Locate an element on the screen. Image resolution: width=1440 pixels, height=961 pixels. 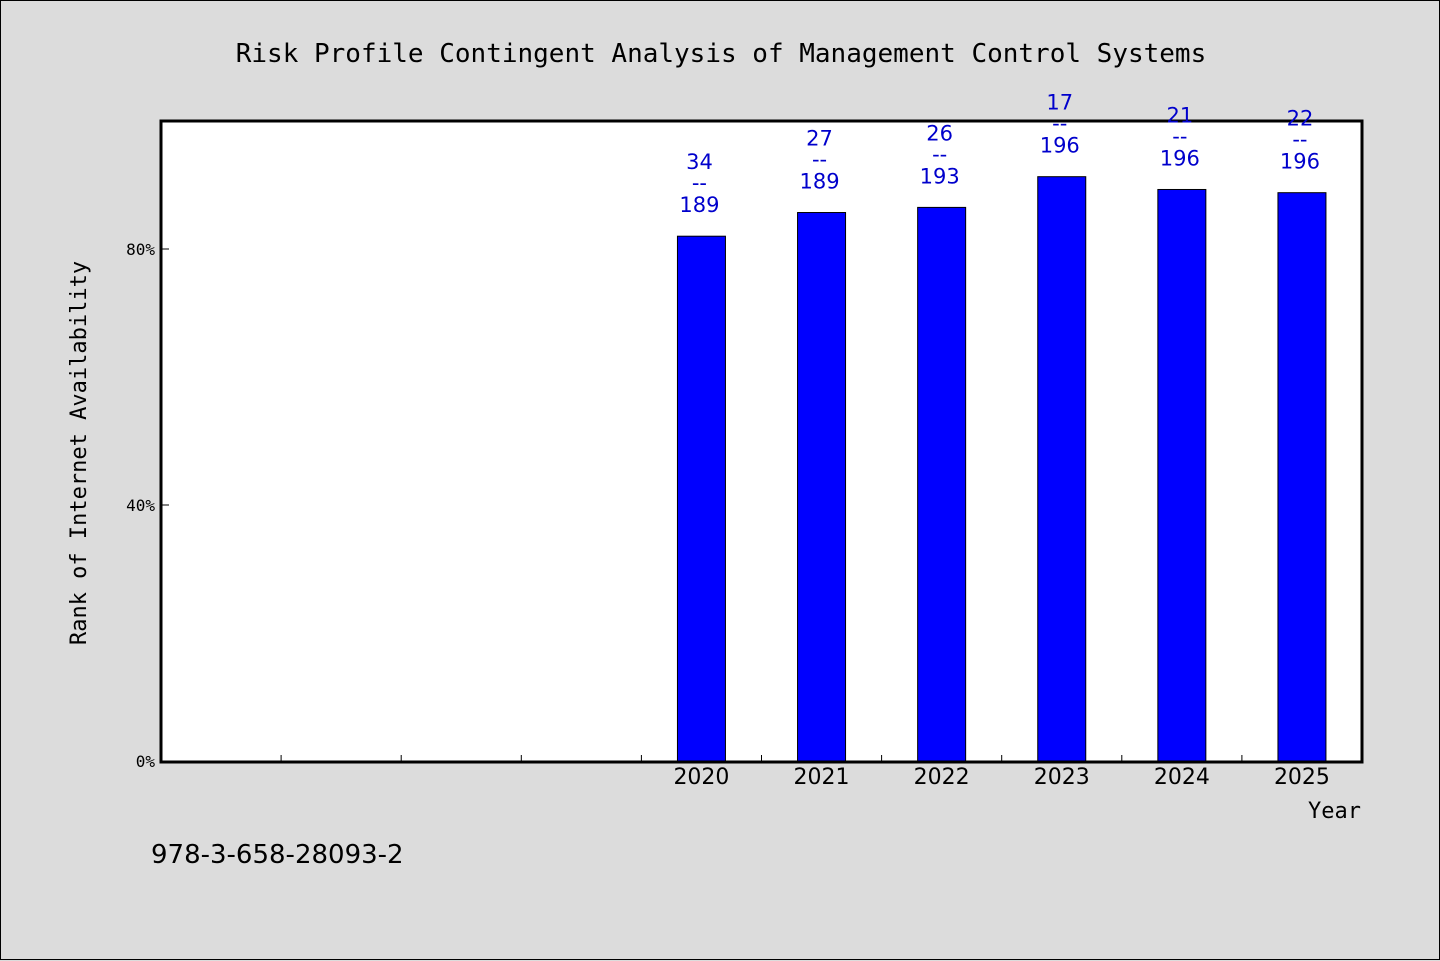
data-label-2024: 21--196 is located at coordinates (1180, 136).